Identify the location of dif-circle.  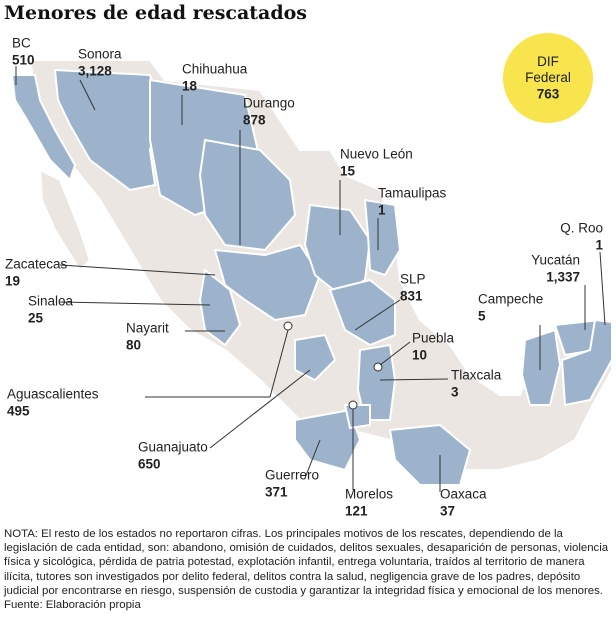
(548, 78).